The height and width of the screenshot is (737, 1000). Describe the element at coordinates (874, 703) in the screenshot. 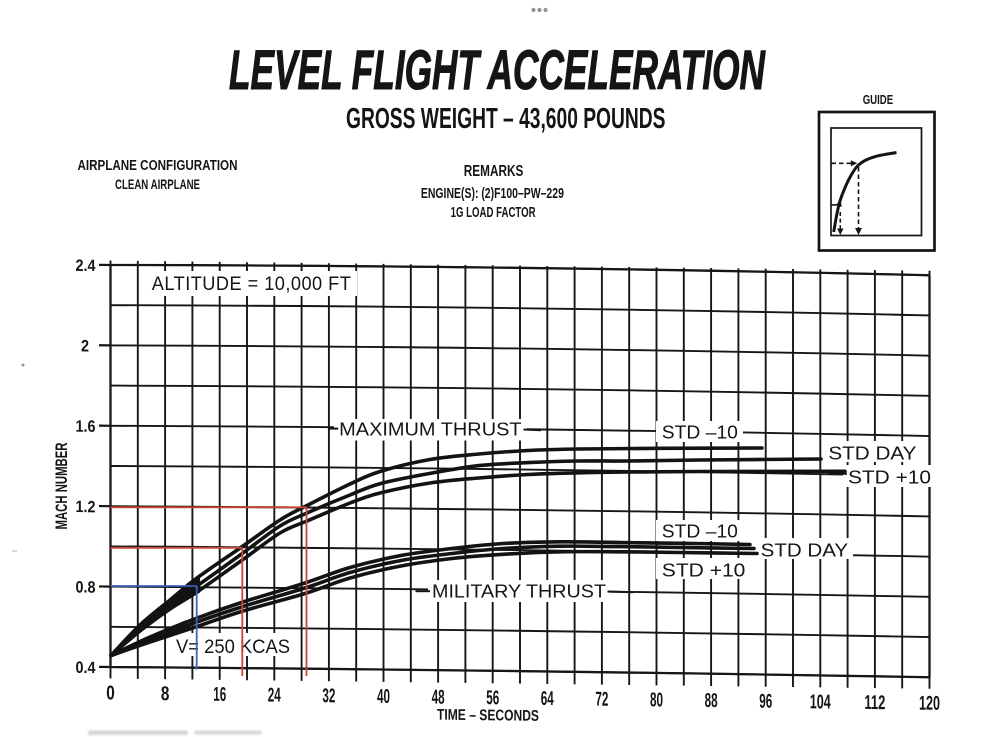

I see `svg-text: 112` at that location.